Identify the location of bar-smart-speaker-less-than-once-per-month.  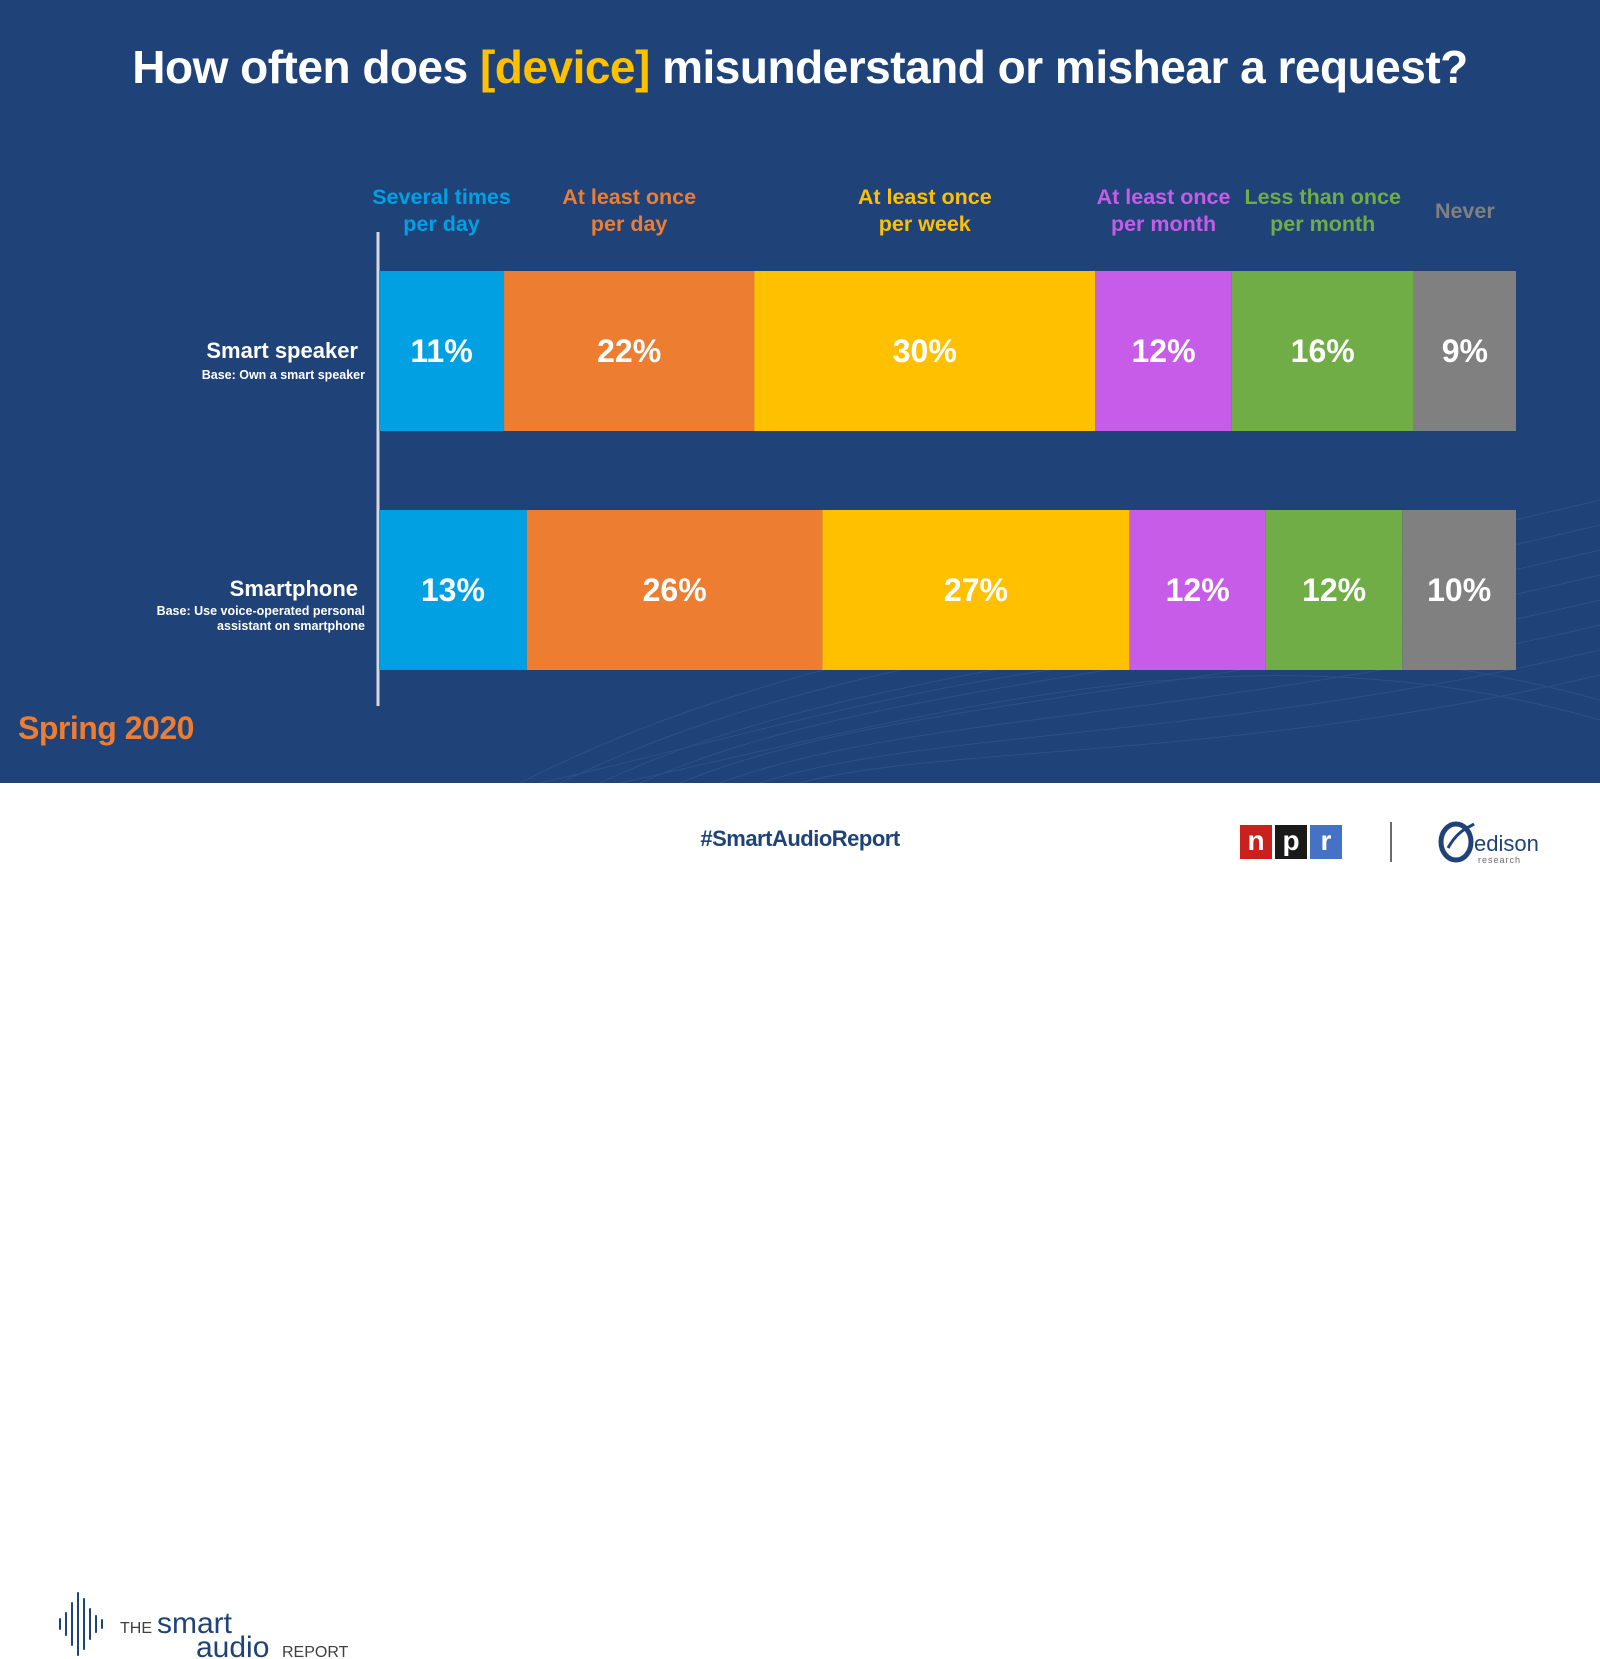
(1322, 351).